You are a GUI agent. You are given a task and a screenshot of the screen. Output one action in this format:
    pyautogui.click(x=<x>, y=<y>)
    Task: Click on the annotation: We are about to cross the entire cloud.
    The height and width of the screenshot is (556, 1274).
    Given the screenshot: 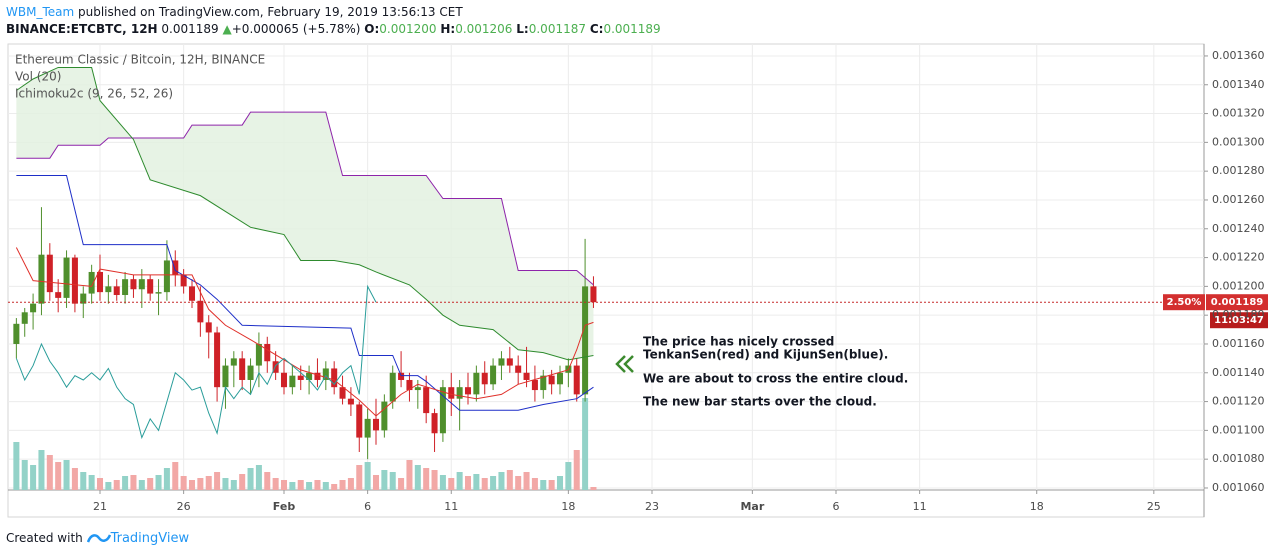 What is the action you would take?
    pyautogui.click(x=775, y=379)
    